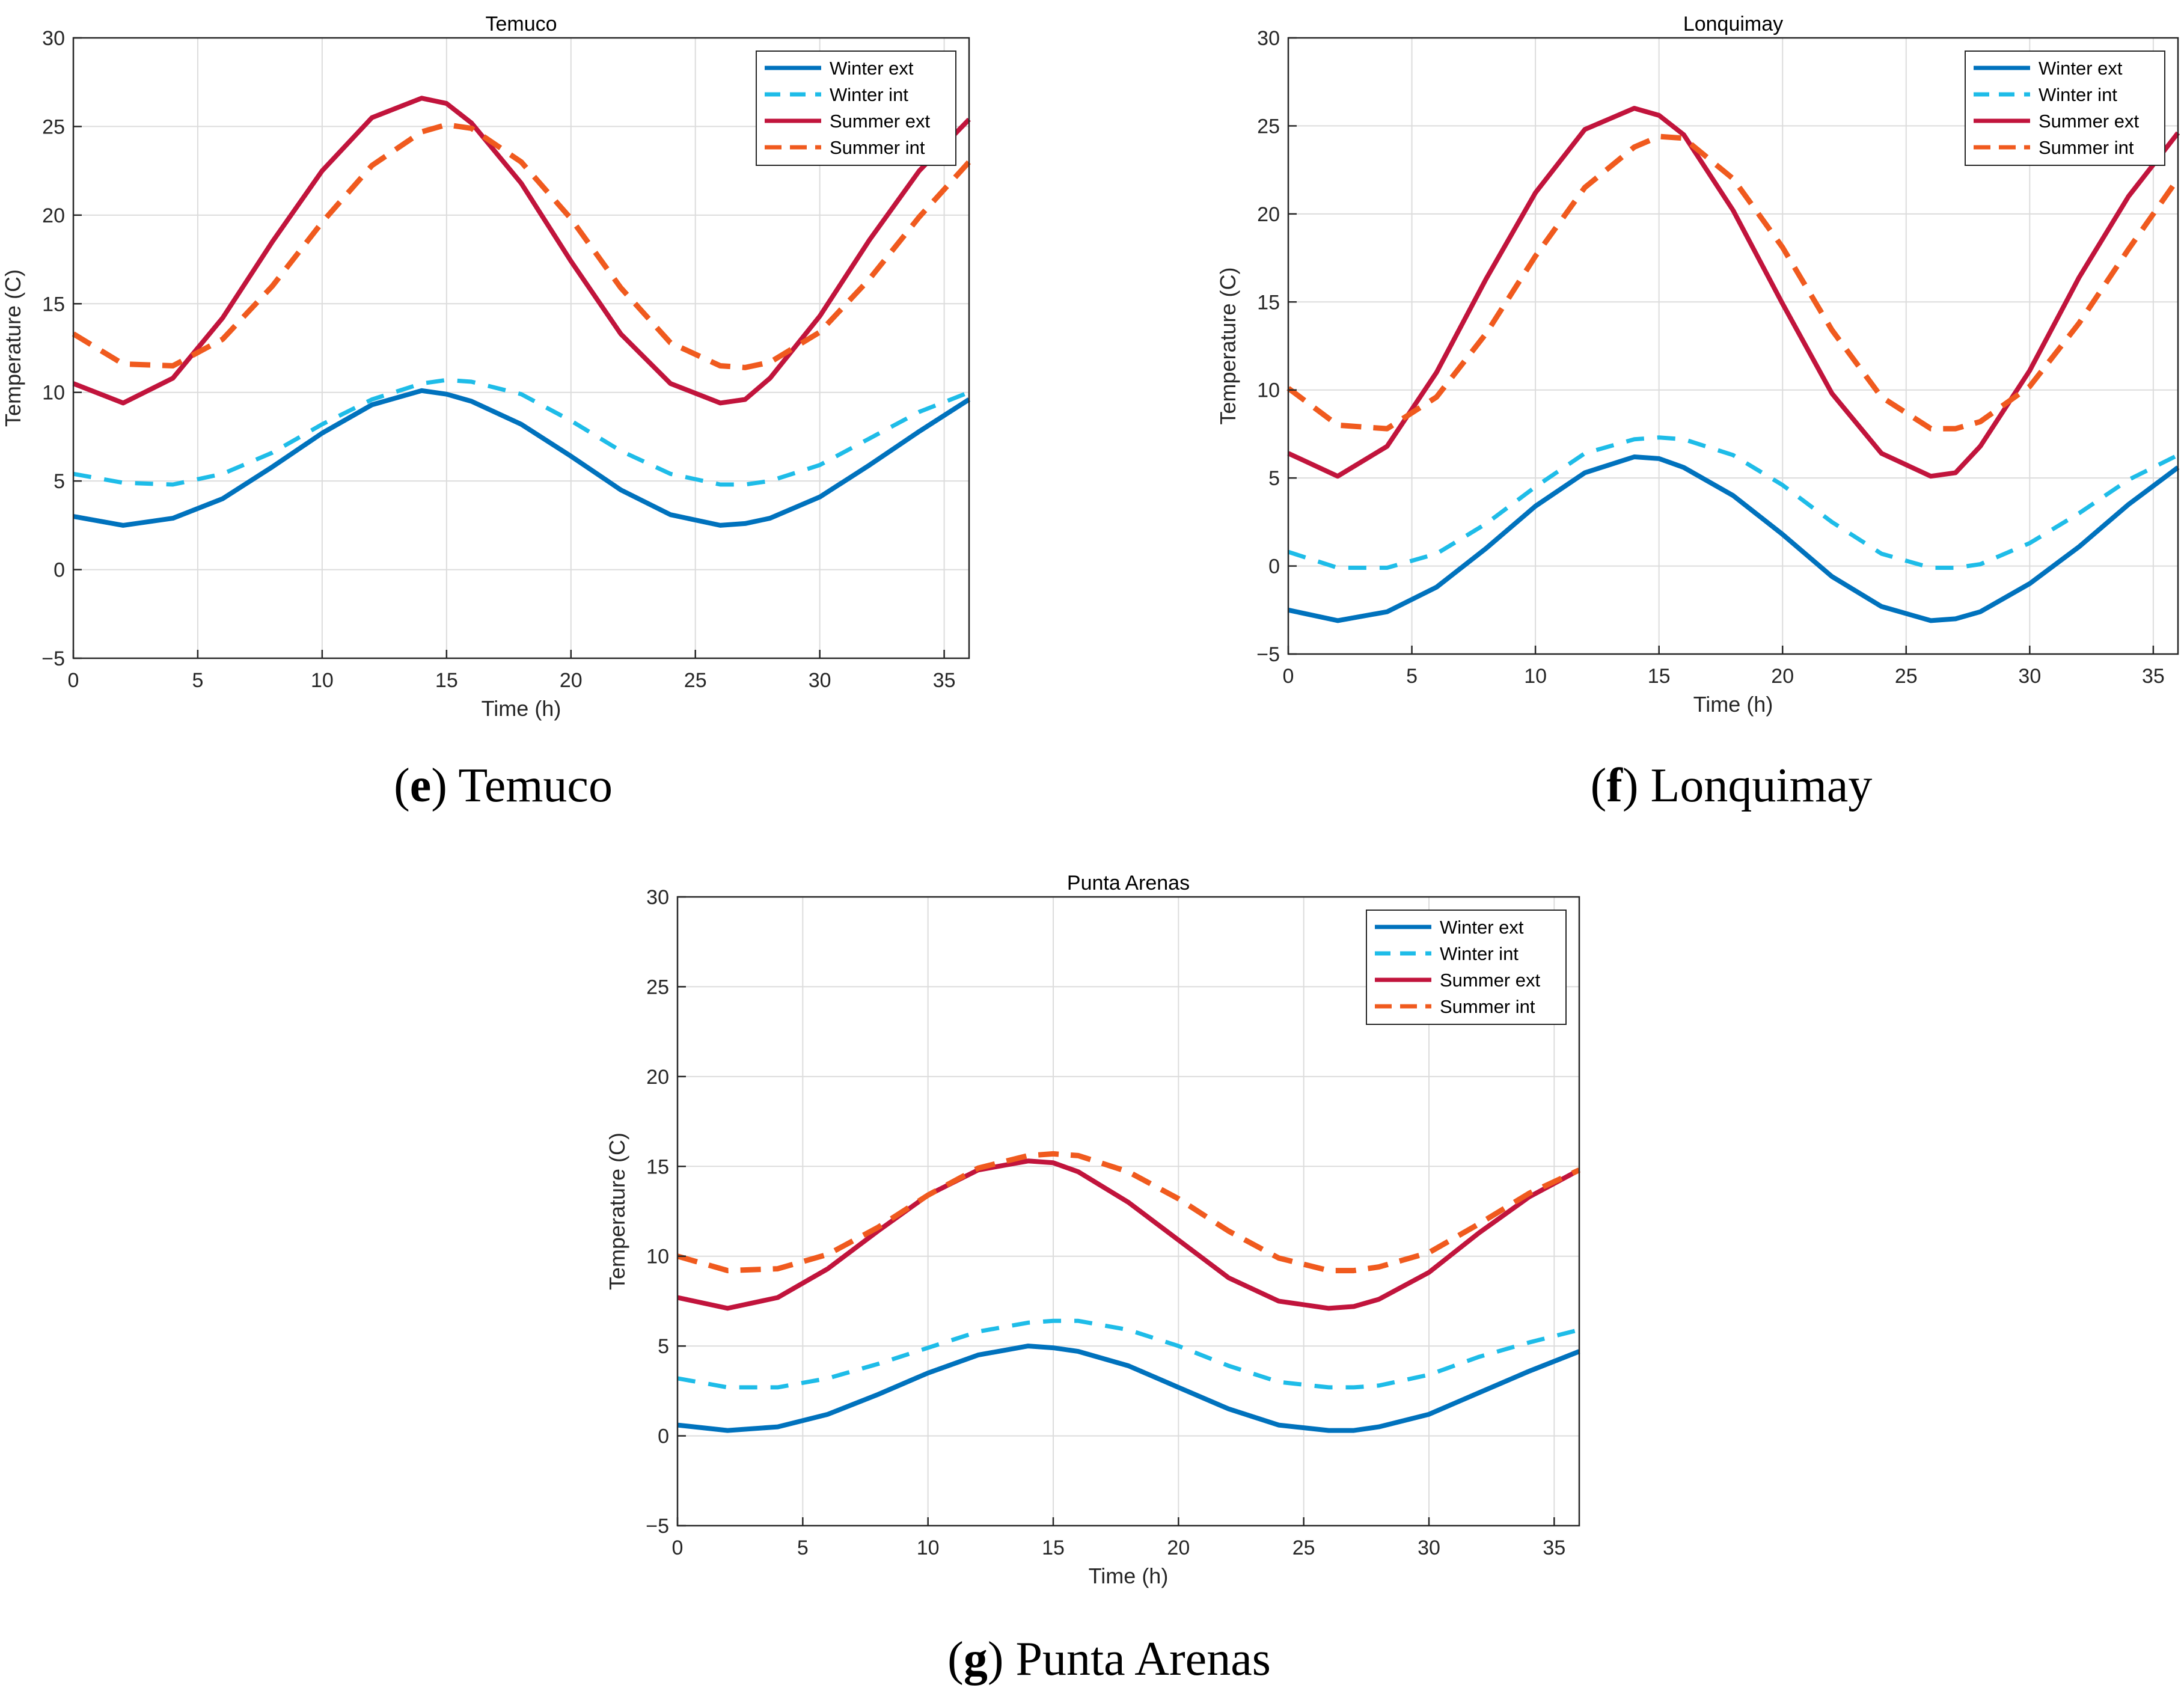 The image size is (2184, 1694). Describe the element at coordinates (1731, 785) in the screenshot. I see `caption-lonquimay: (f) Lonquimay` at that location.